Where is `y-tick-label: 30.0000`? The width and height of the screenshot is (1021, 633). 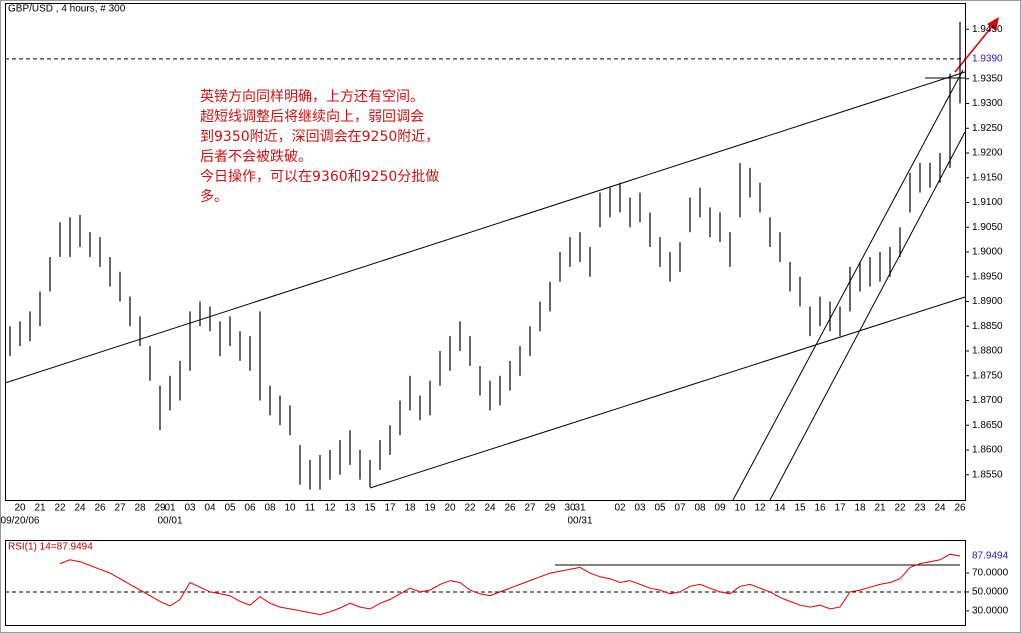 y-tick-label: 30.0000 is located at coordinates (990, 610).